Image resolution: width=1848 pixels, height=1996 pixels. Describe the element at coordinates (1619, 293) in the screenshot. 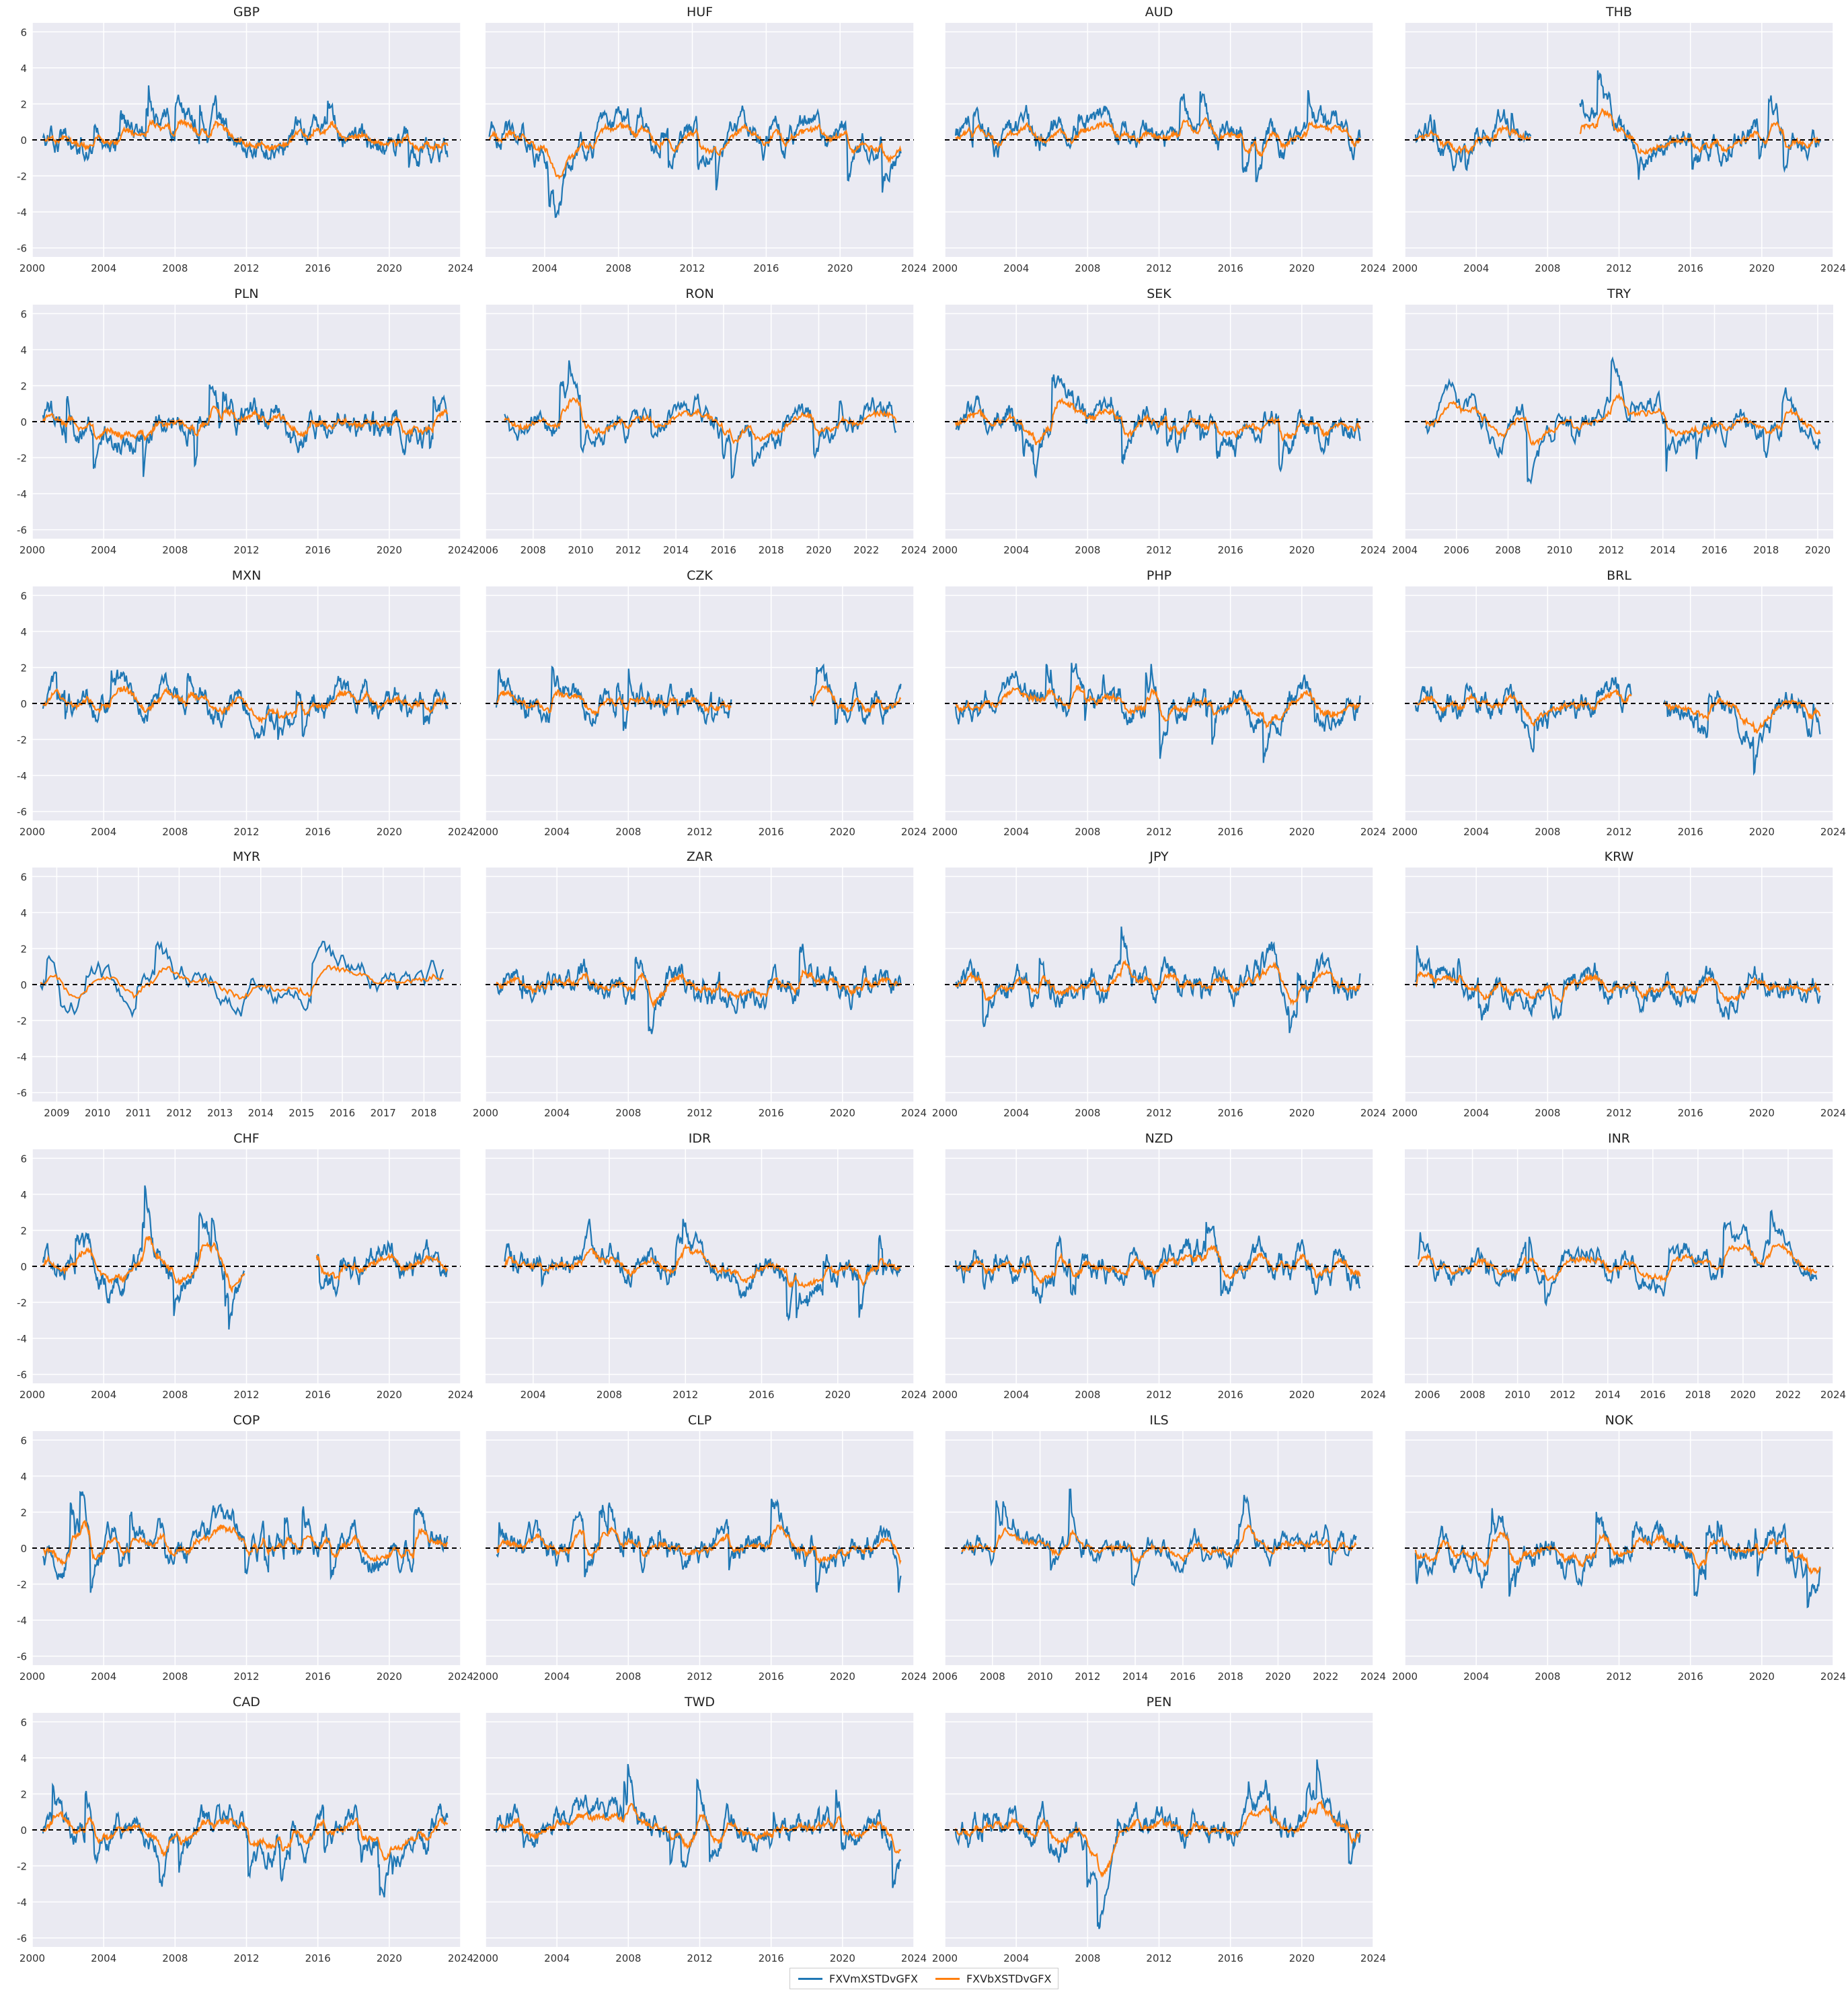

I see `panel-title: TRY` at that location.